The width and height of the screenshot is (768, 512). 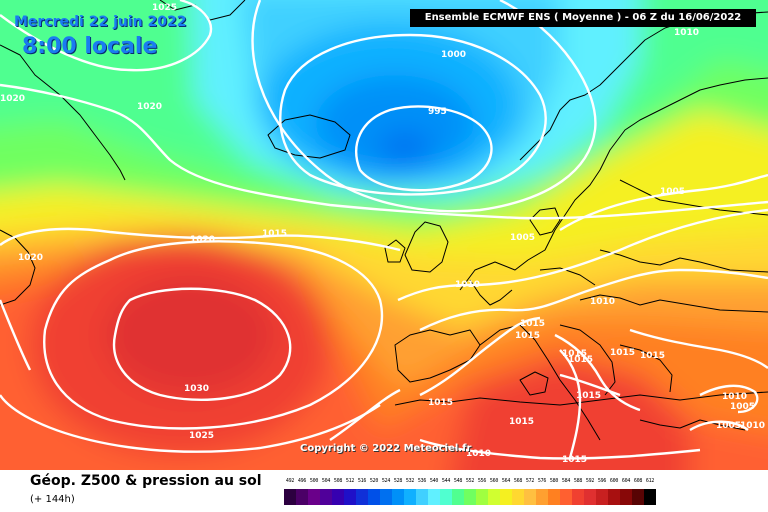 What do you see at coordinates (314, 481) in the screenshot?
I see `legend-value: 500` at bounding box center [314, 481].